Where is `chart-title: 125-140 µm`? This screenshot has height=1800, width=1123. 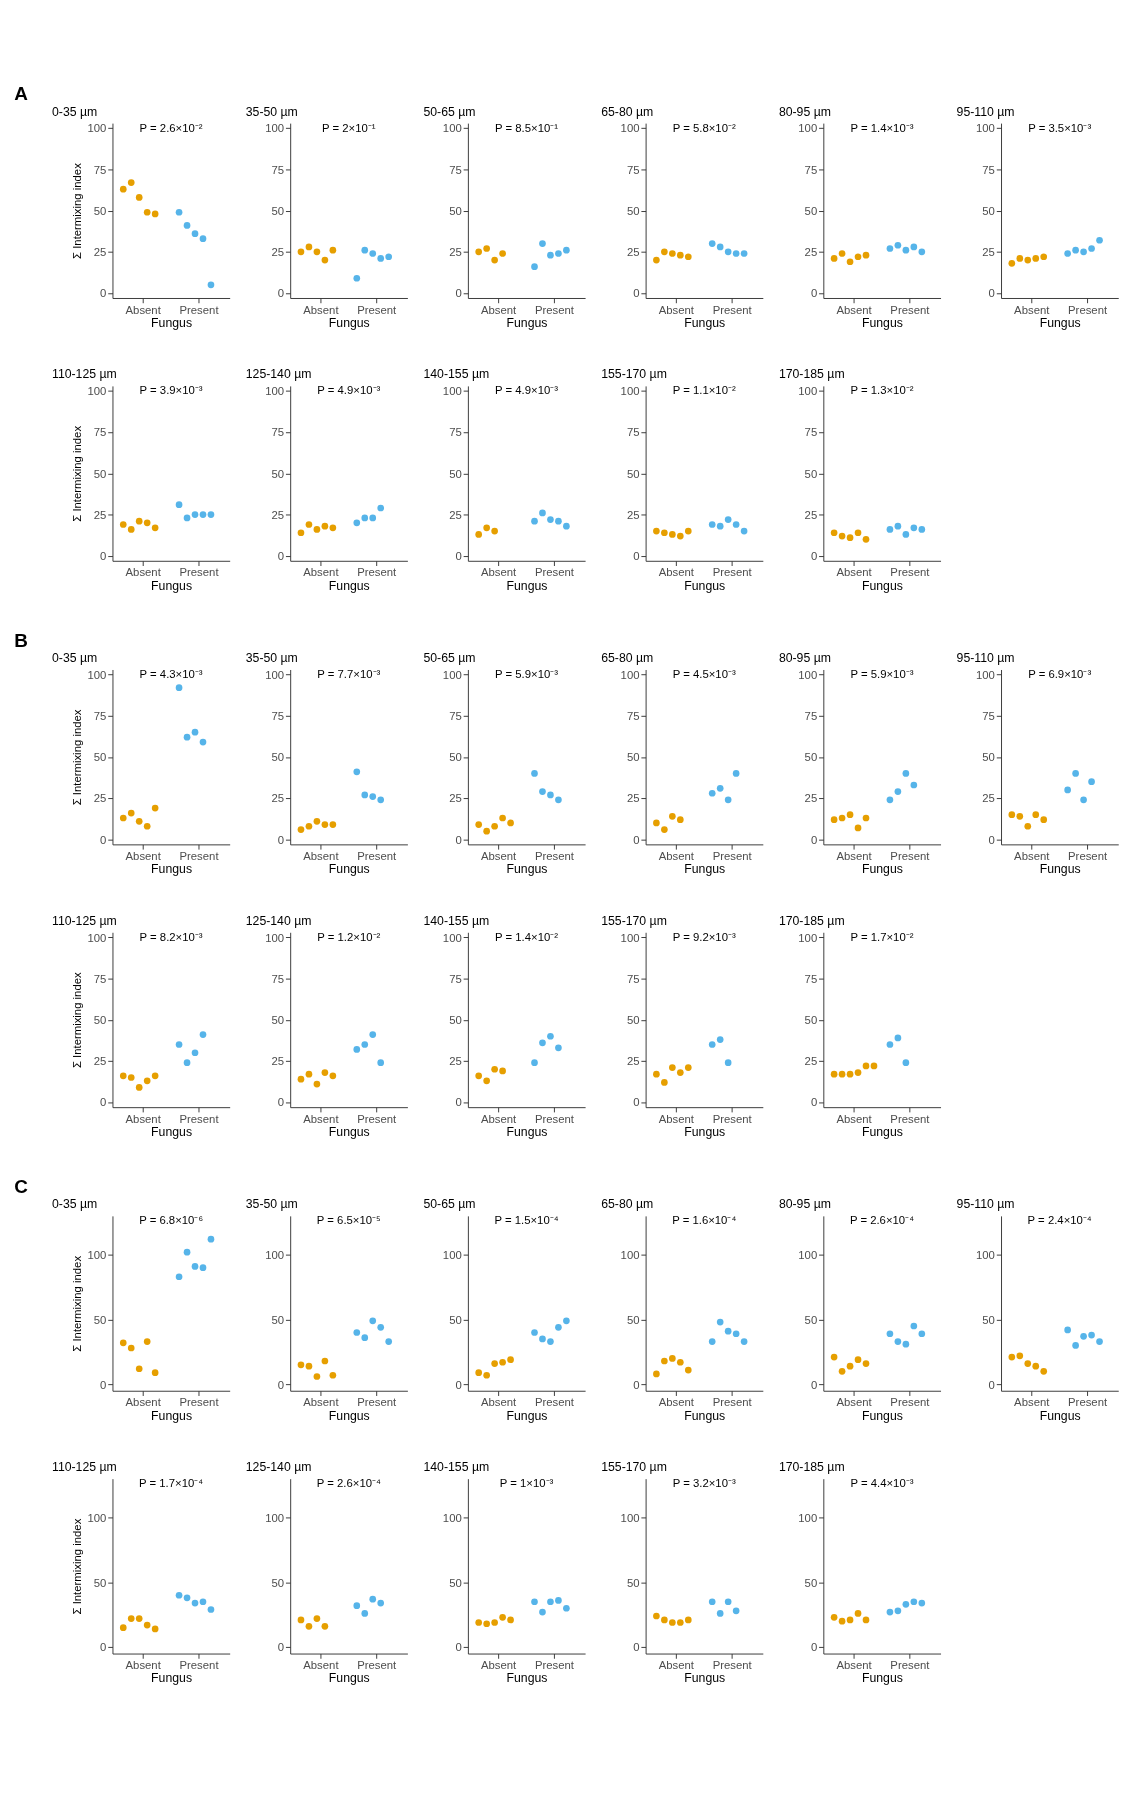 chart-title: 125-140 µm is located at coordinates (278, 374).